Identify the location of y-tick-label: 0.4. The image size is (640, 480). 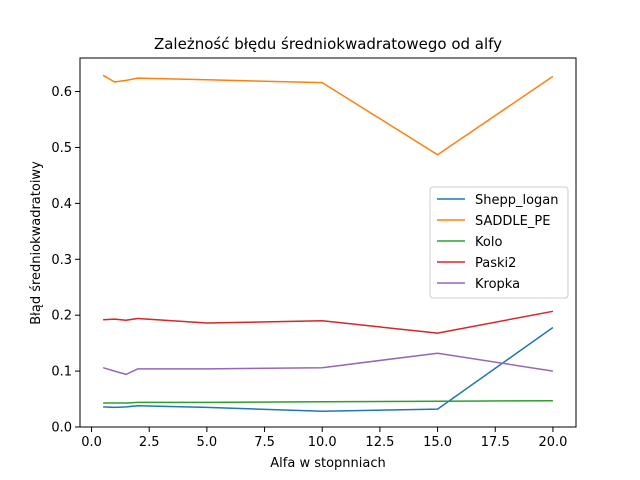
(61, 204).